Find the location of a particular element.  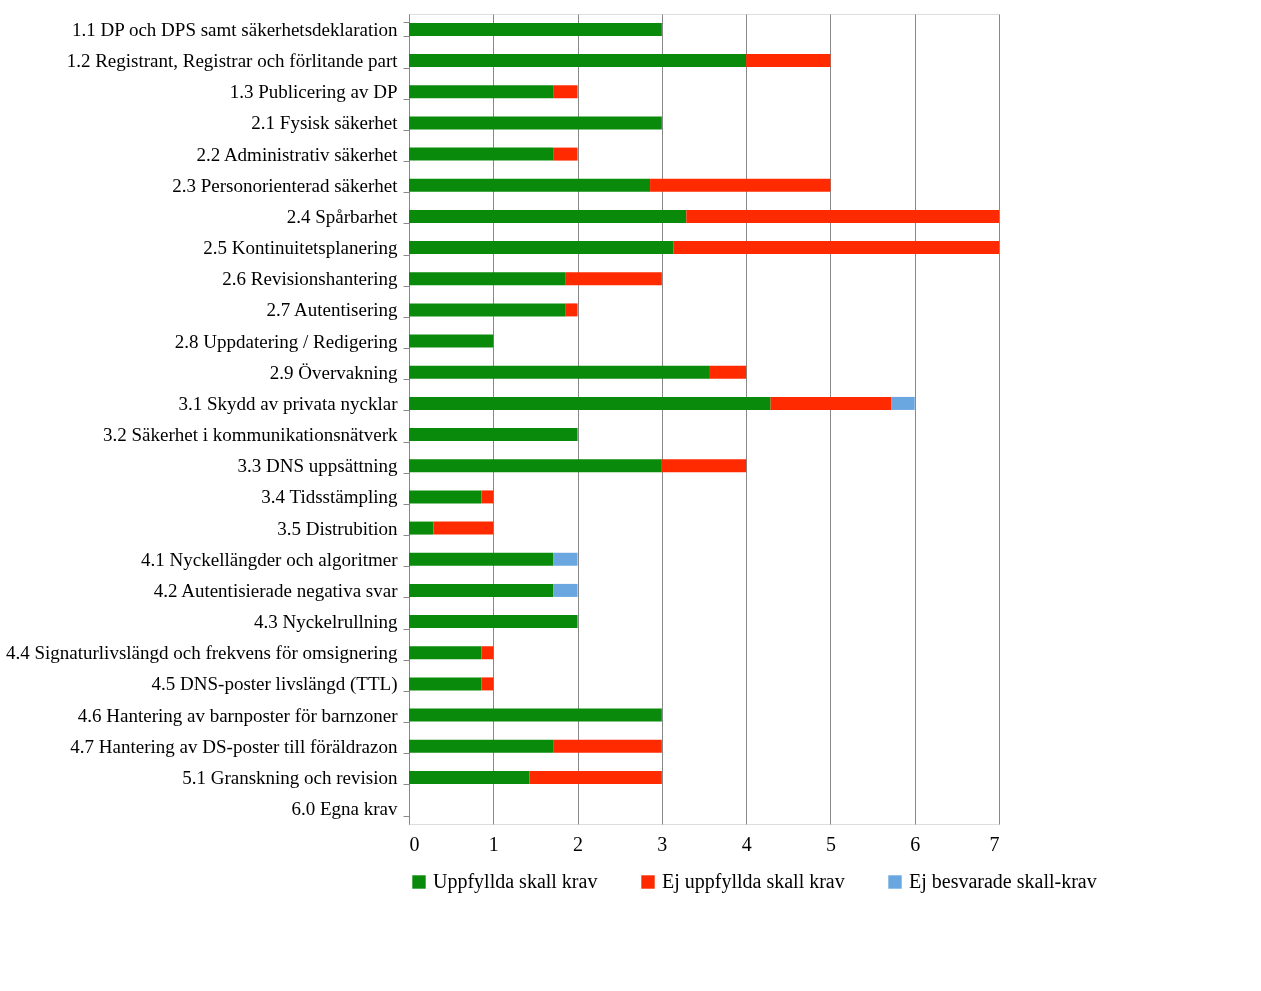

y-tick-label: 2.8 Uppdatering / Redigering is located at coordinates (286, 341).